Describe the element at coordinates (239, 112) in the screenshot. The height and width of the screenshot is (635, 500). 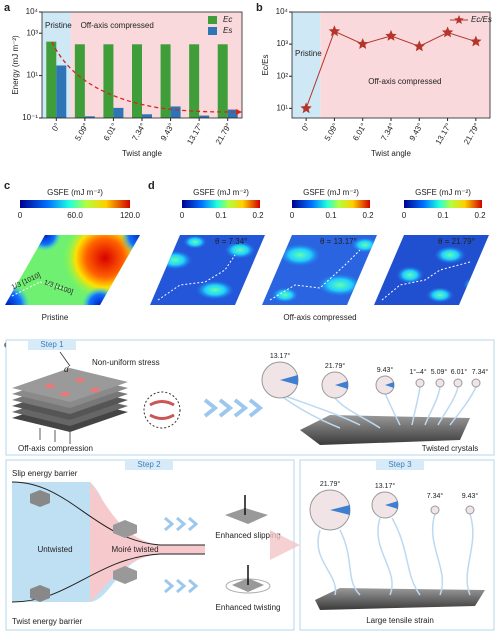
I see `trend-arrow` at that location.